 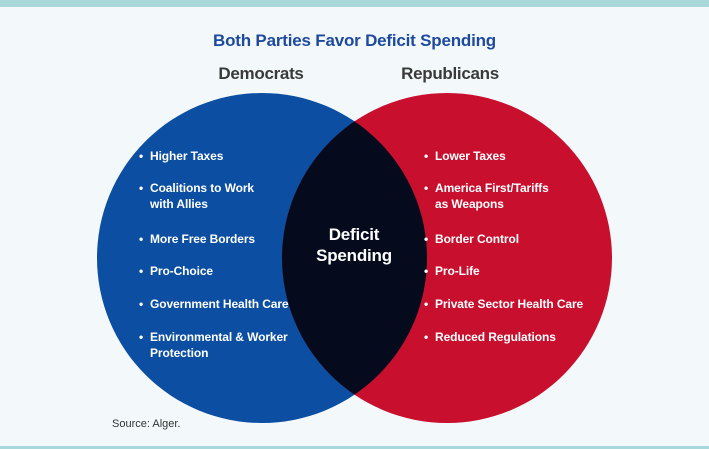 I want to click on republicans-item: • Pro-Life, so click(x=452, y=271).